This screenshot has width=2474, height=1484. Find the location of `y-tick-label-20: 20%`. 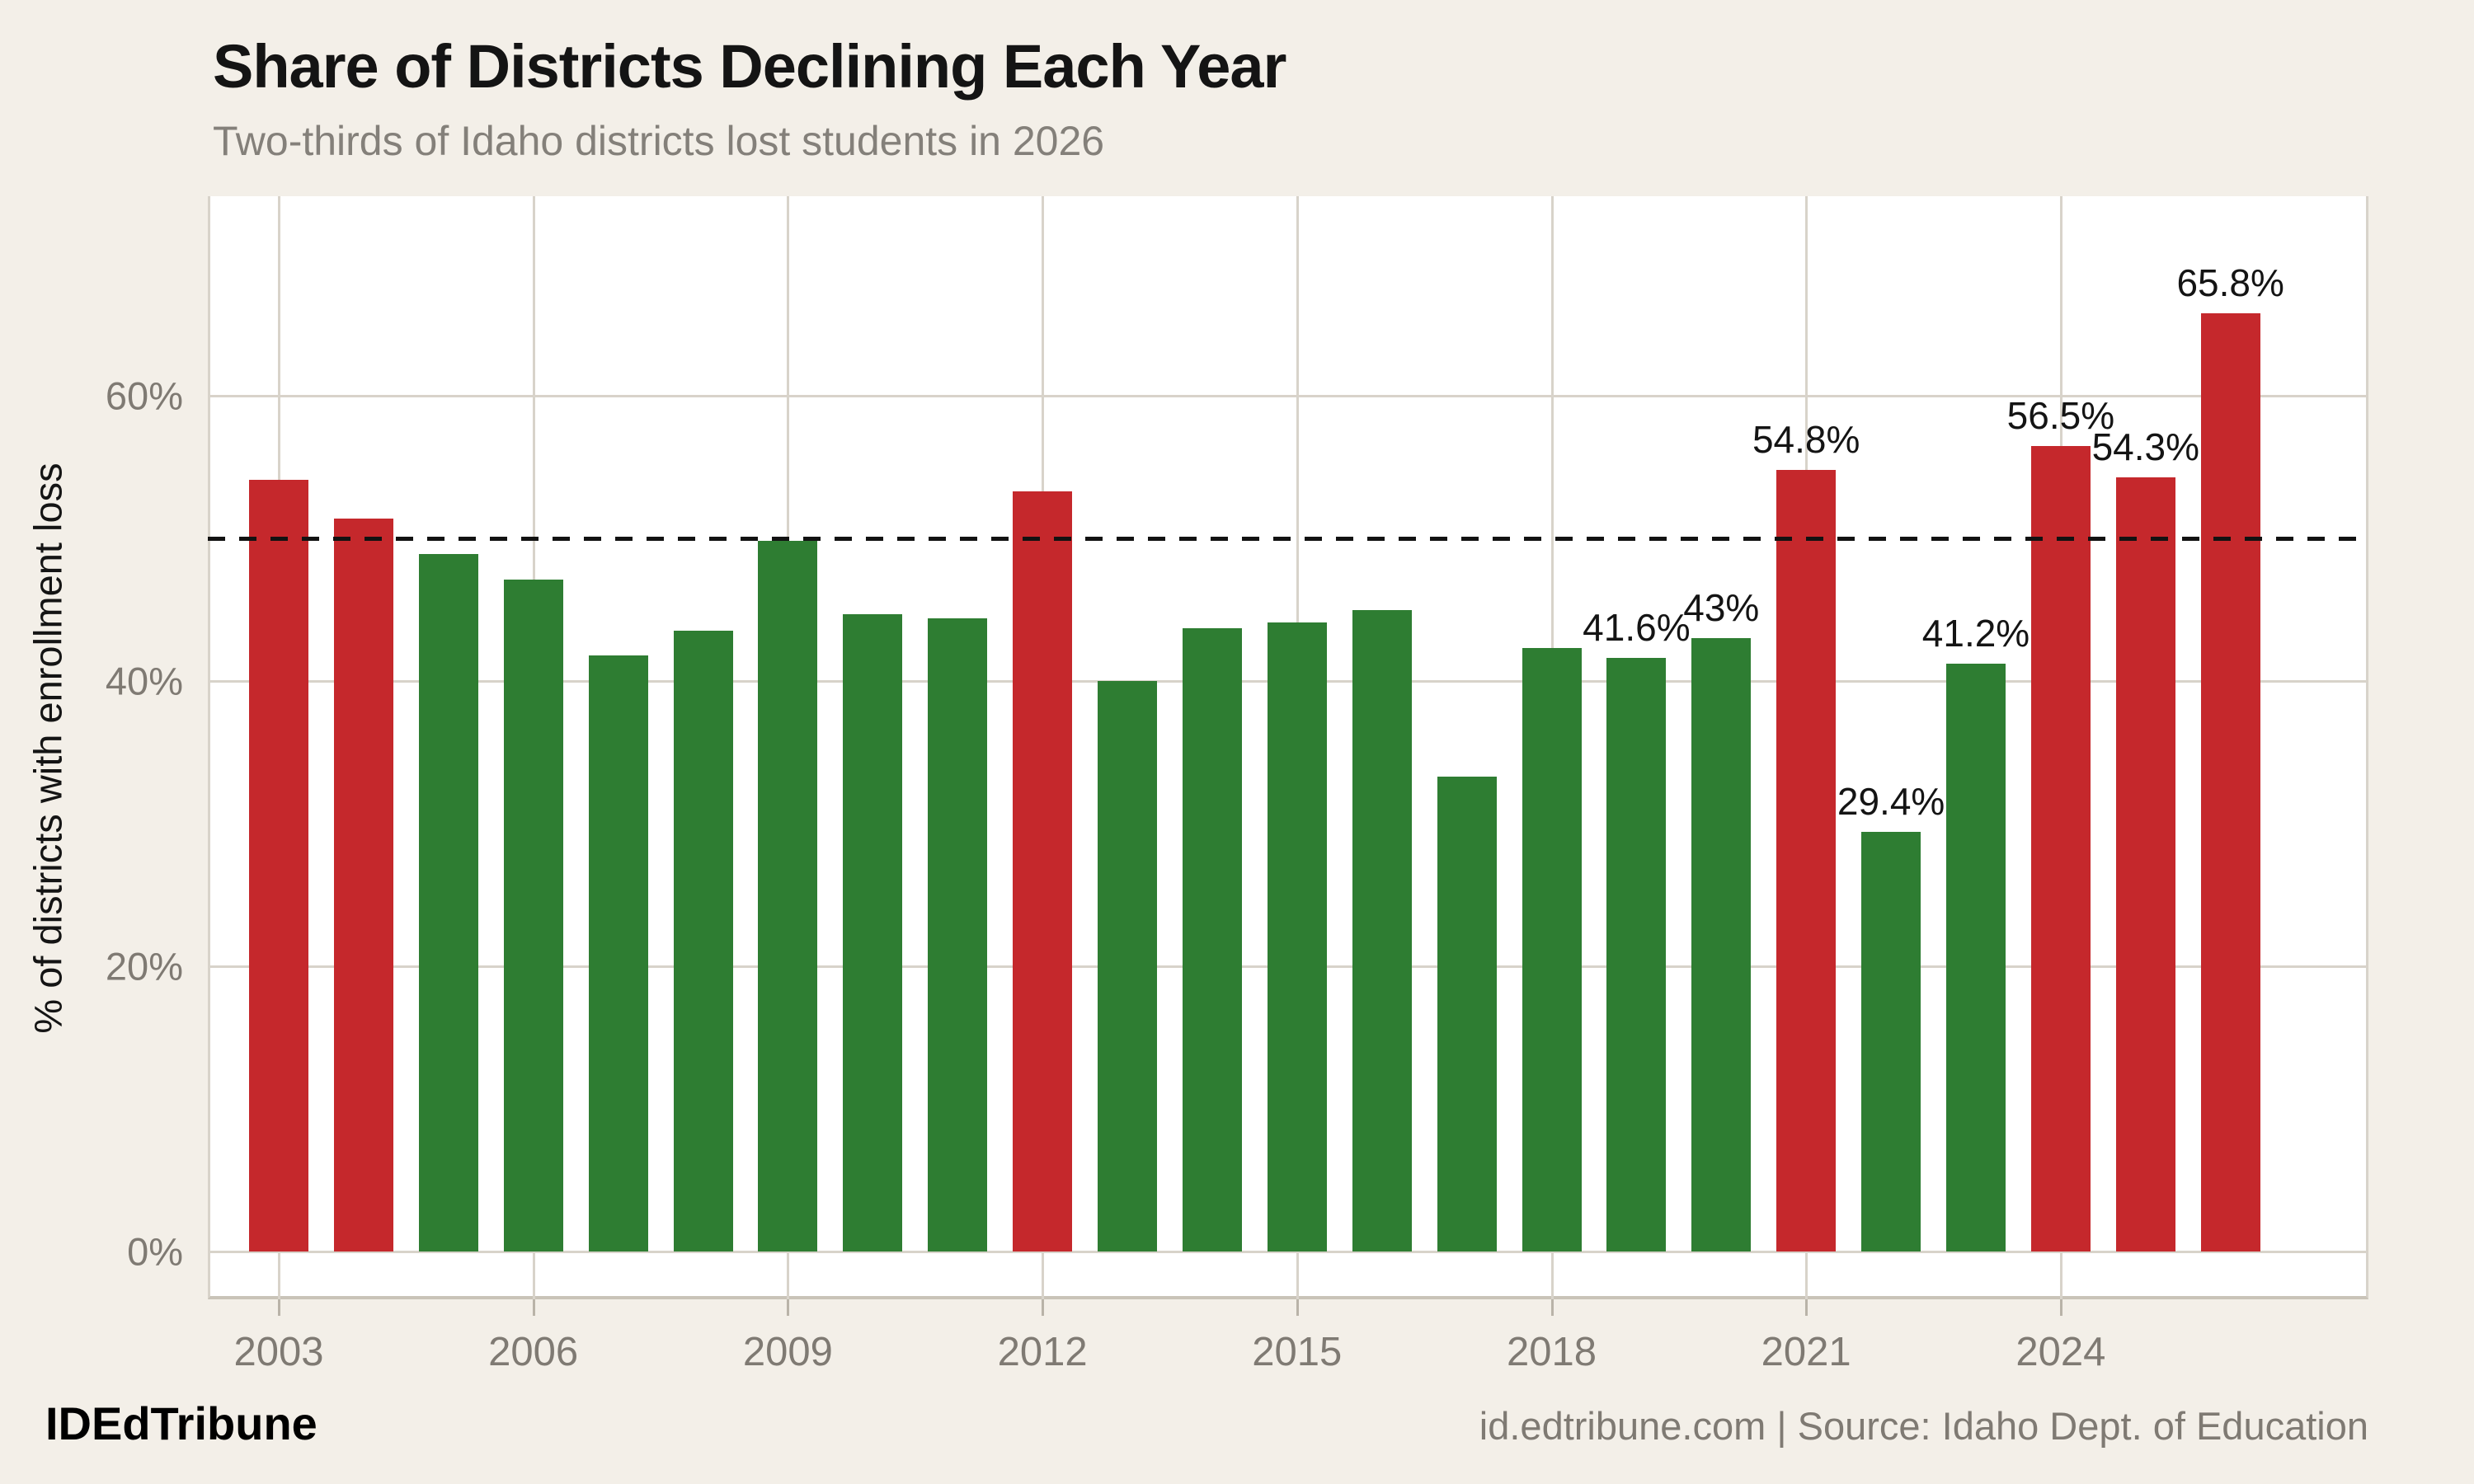

y-tick-label-20: 20% is located at coordinates (144, 966).